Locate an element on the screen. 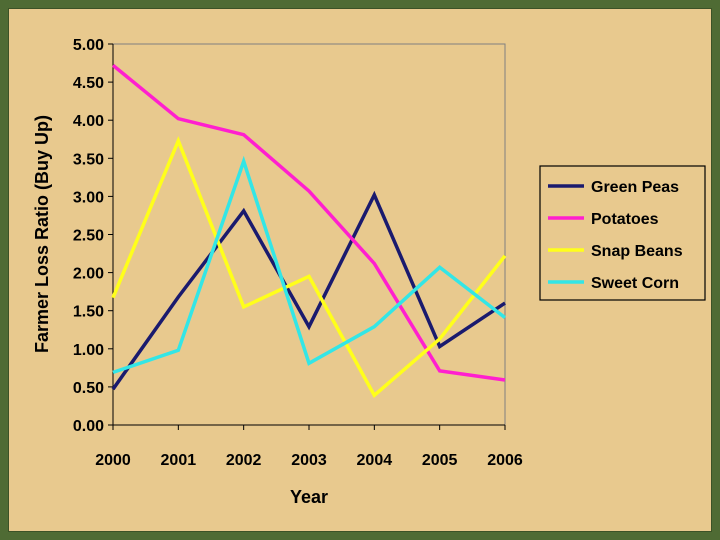 The height and width of the screenshot is (540, 720). legend-label: Snap Beans is located at coordinates (637, 251).